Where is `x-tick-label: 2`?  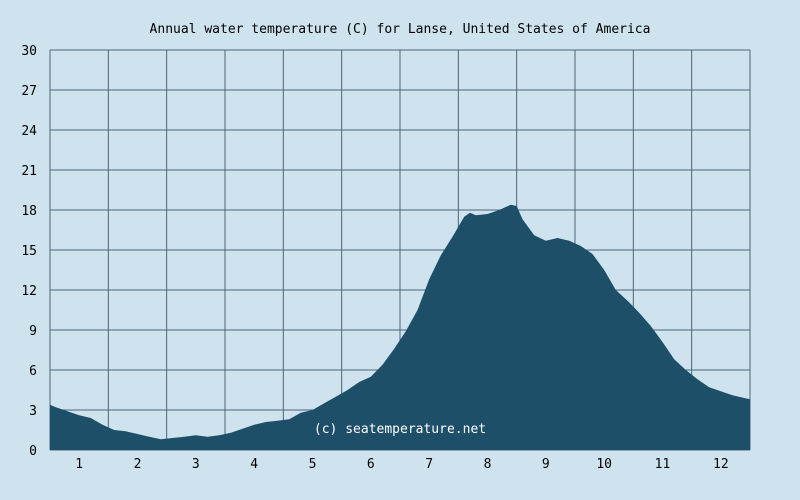
x-tick-label: 2 is located at coordinates (138, 464).